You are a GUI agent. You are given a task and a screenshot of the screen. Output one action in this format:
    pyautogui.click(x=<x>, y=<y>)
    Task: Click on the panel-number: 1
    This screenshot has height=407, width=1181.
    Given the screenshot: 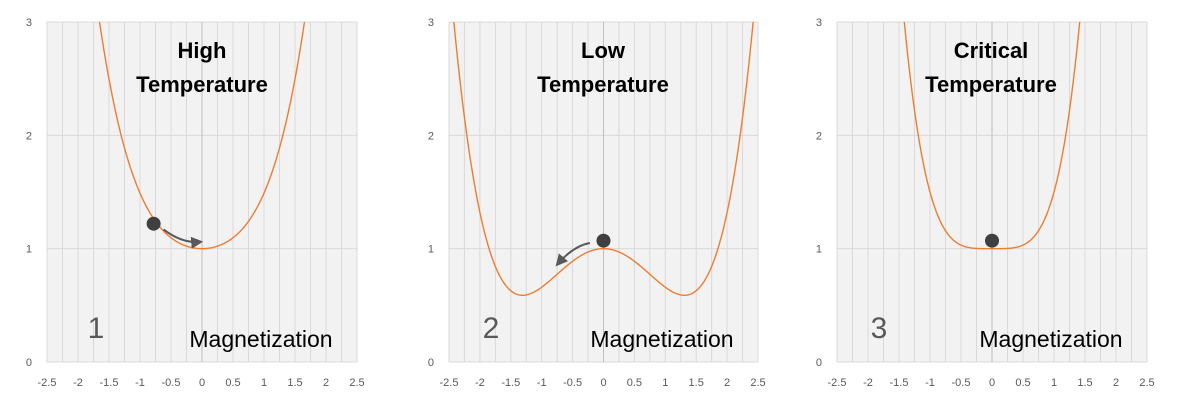 What is the action you would take?
    pyautogui.click(x=96, y=328)
    